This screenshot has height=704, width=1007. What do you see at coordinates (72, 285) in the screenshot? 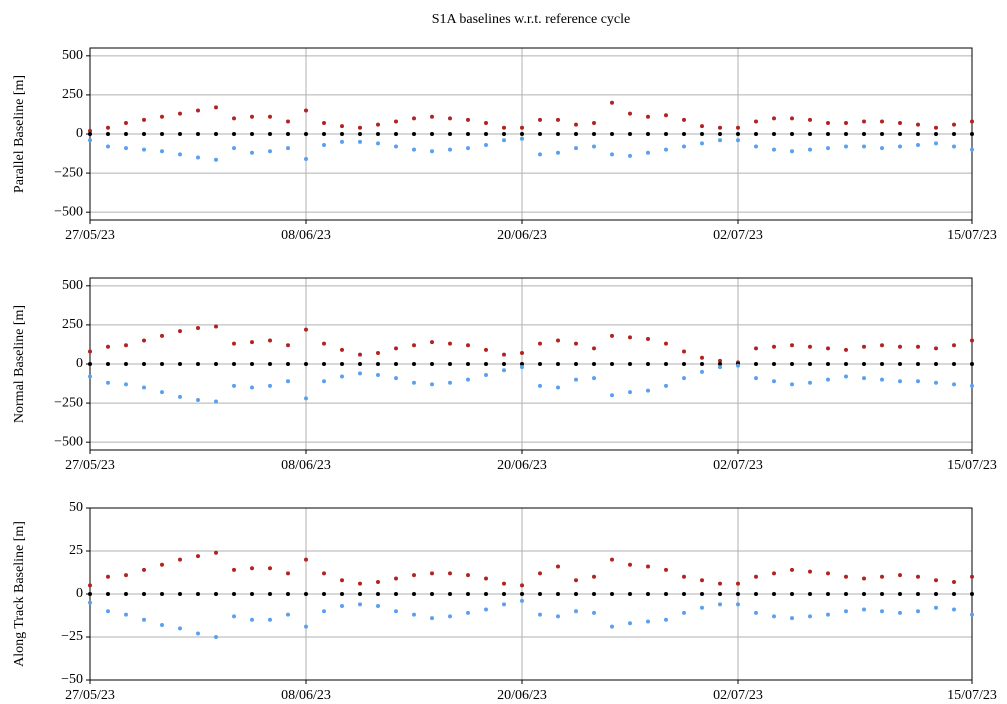
I see `y-tick-label: 500` at bounding box center [72, 285].